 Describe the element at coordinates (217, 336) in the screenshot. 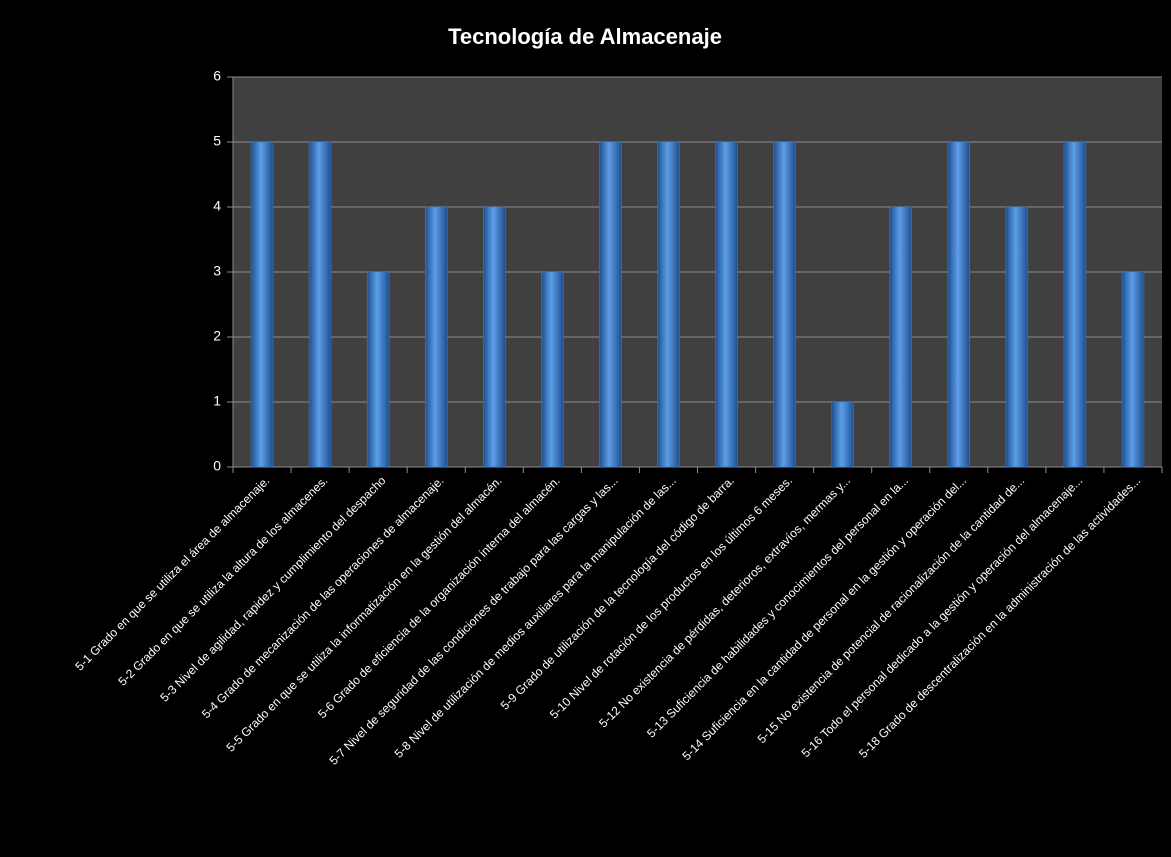

I see `y-tick-label: 2` at that location.